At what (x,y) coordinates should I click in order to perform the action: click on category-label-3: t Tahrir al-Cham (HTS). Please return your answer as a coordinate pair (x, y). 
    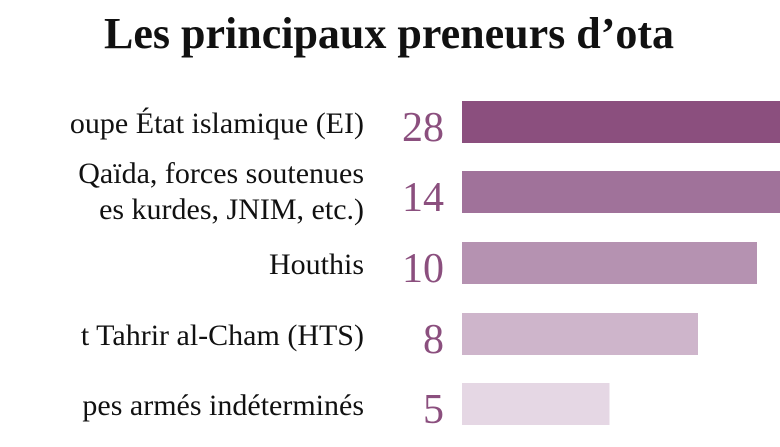
    Looking at the image, I should click on (222, 335).